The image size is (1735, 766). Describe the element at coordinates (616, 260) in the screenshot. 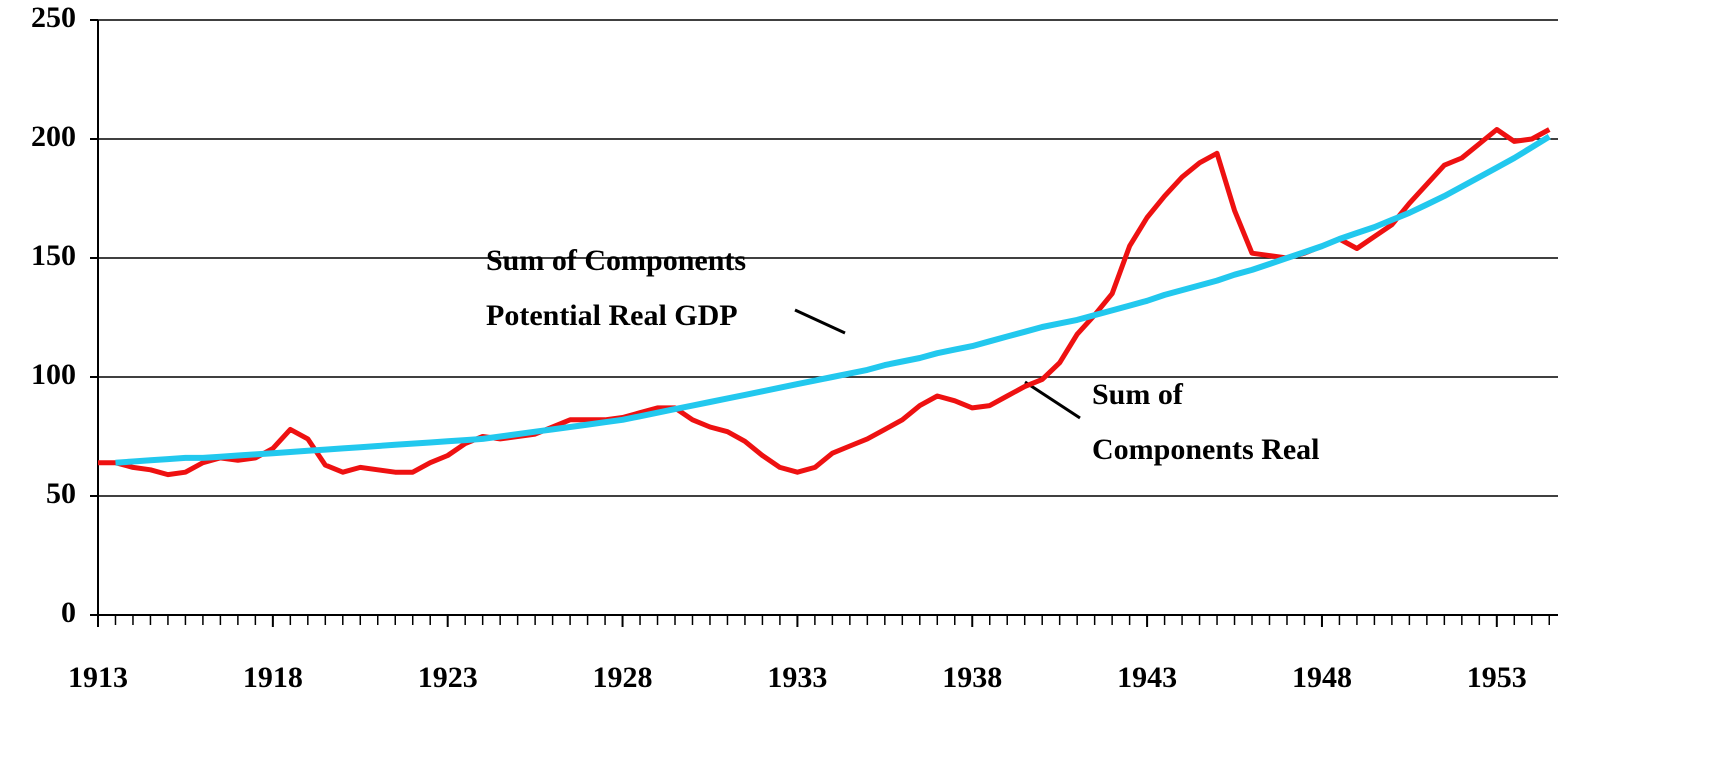

I see `annotation: Sum of Components` at that location.